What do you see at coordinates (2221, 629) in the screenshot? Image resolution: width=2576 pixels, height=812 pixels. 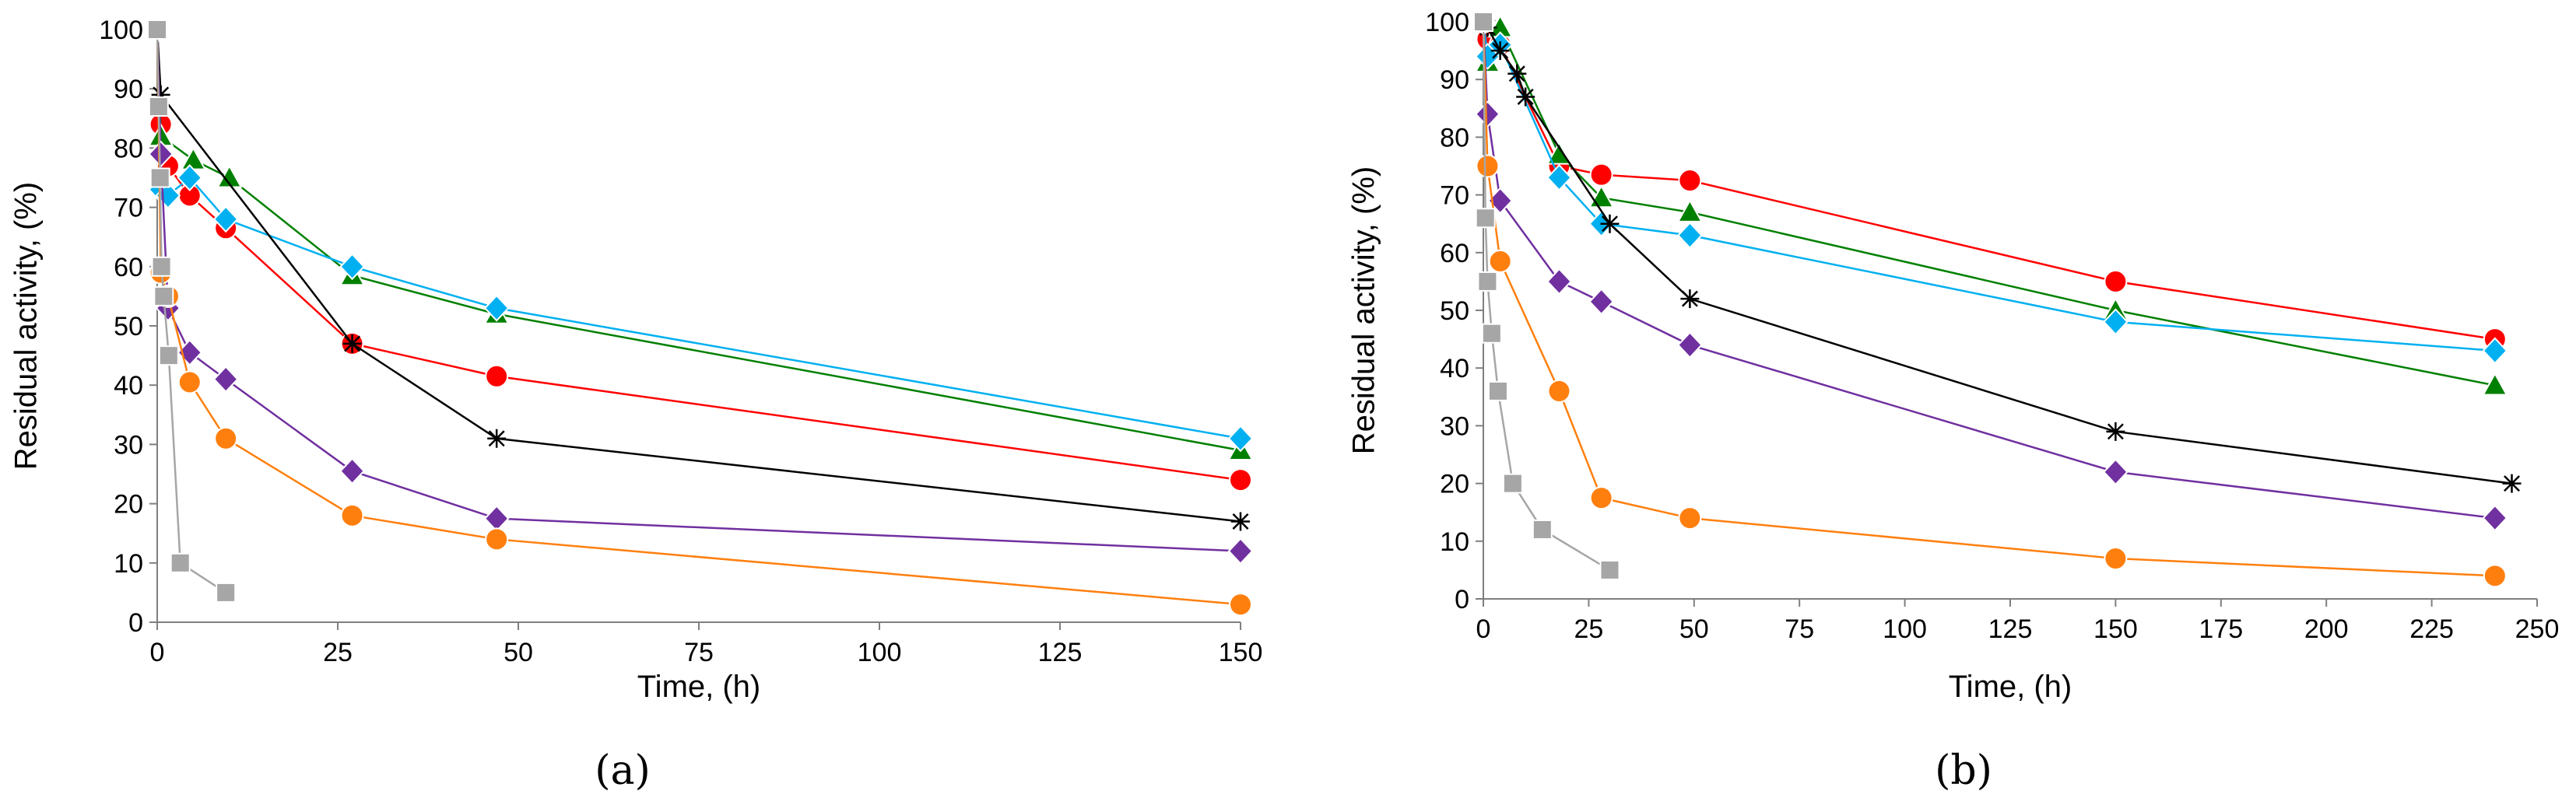 I see `x-tick-label: 175` at bounding box center [2221, 629].